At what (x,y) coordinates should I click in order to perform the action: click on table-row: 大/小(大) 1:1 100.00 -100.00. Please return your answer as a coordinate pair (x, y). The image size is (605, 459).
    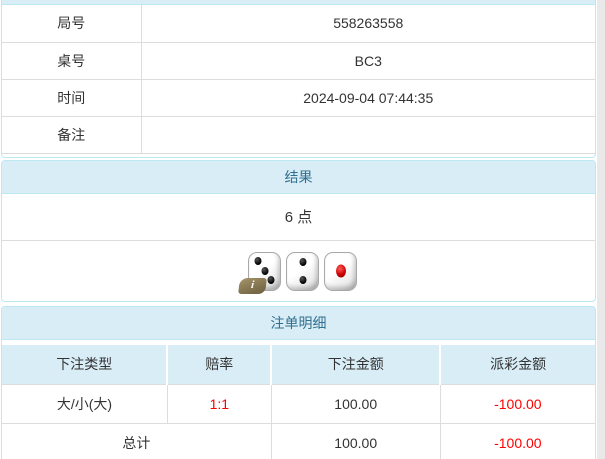
    Looking at the image, I should click on (298, 403).